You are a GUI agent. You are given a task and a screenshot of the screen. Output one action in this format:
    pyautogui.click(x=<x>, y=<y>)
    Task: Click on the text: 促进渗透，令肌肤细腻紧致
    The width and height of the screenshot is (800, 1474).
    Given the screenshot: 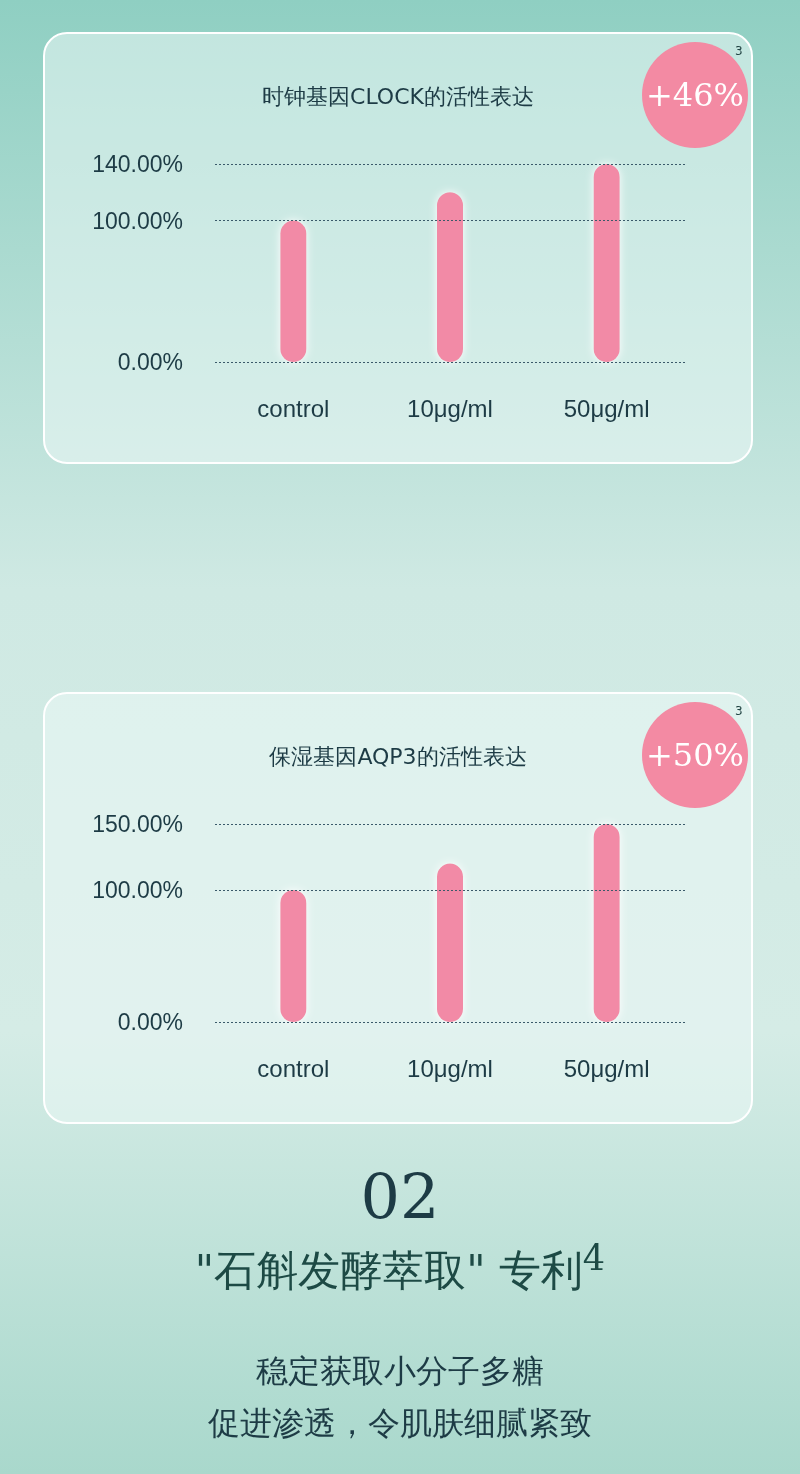 What is the action you would take?
    pyautogui.click(x=400, y=1423)
    